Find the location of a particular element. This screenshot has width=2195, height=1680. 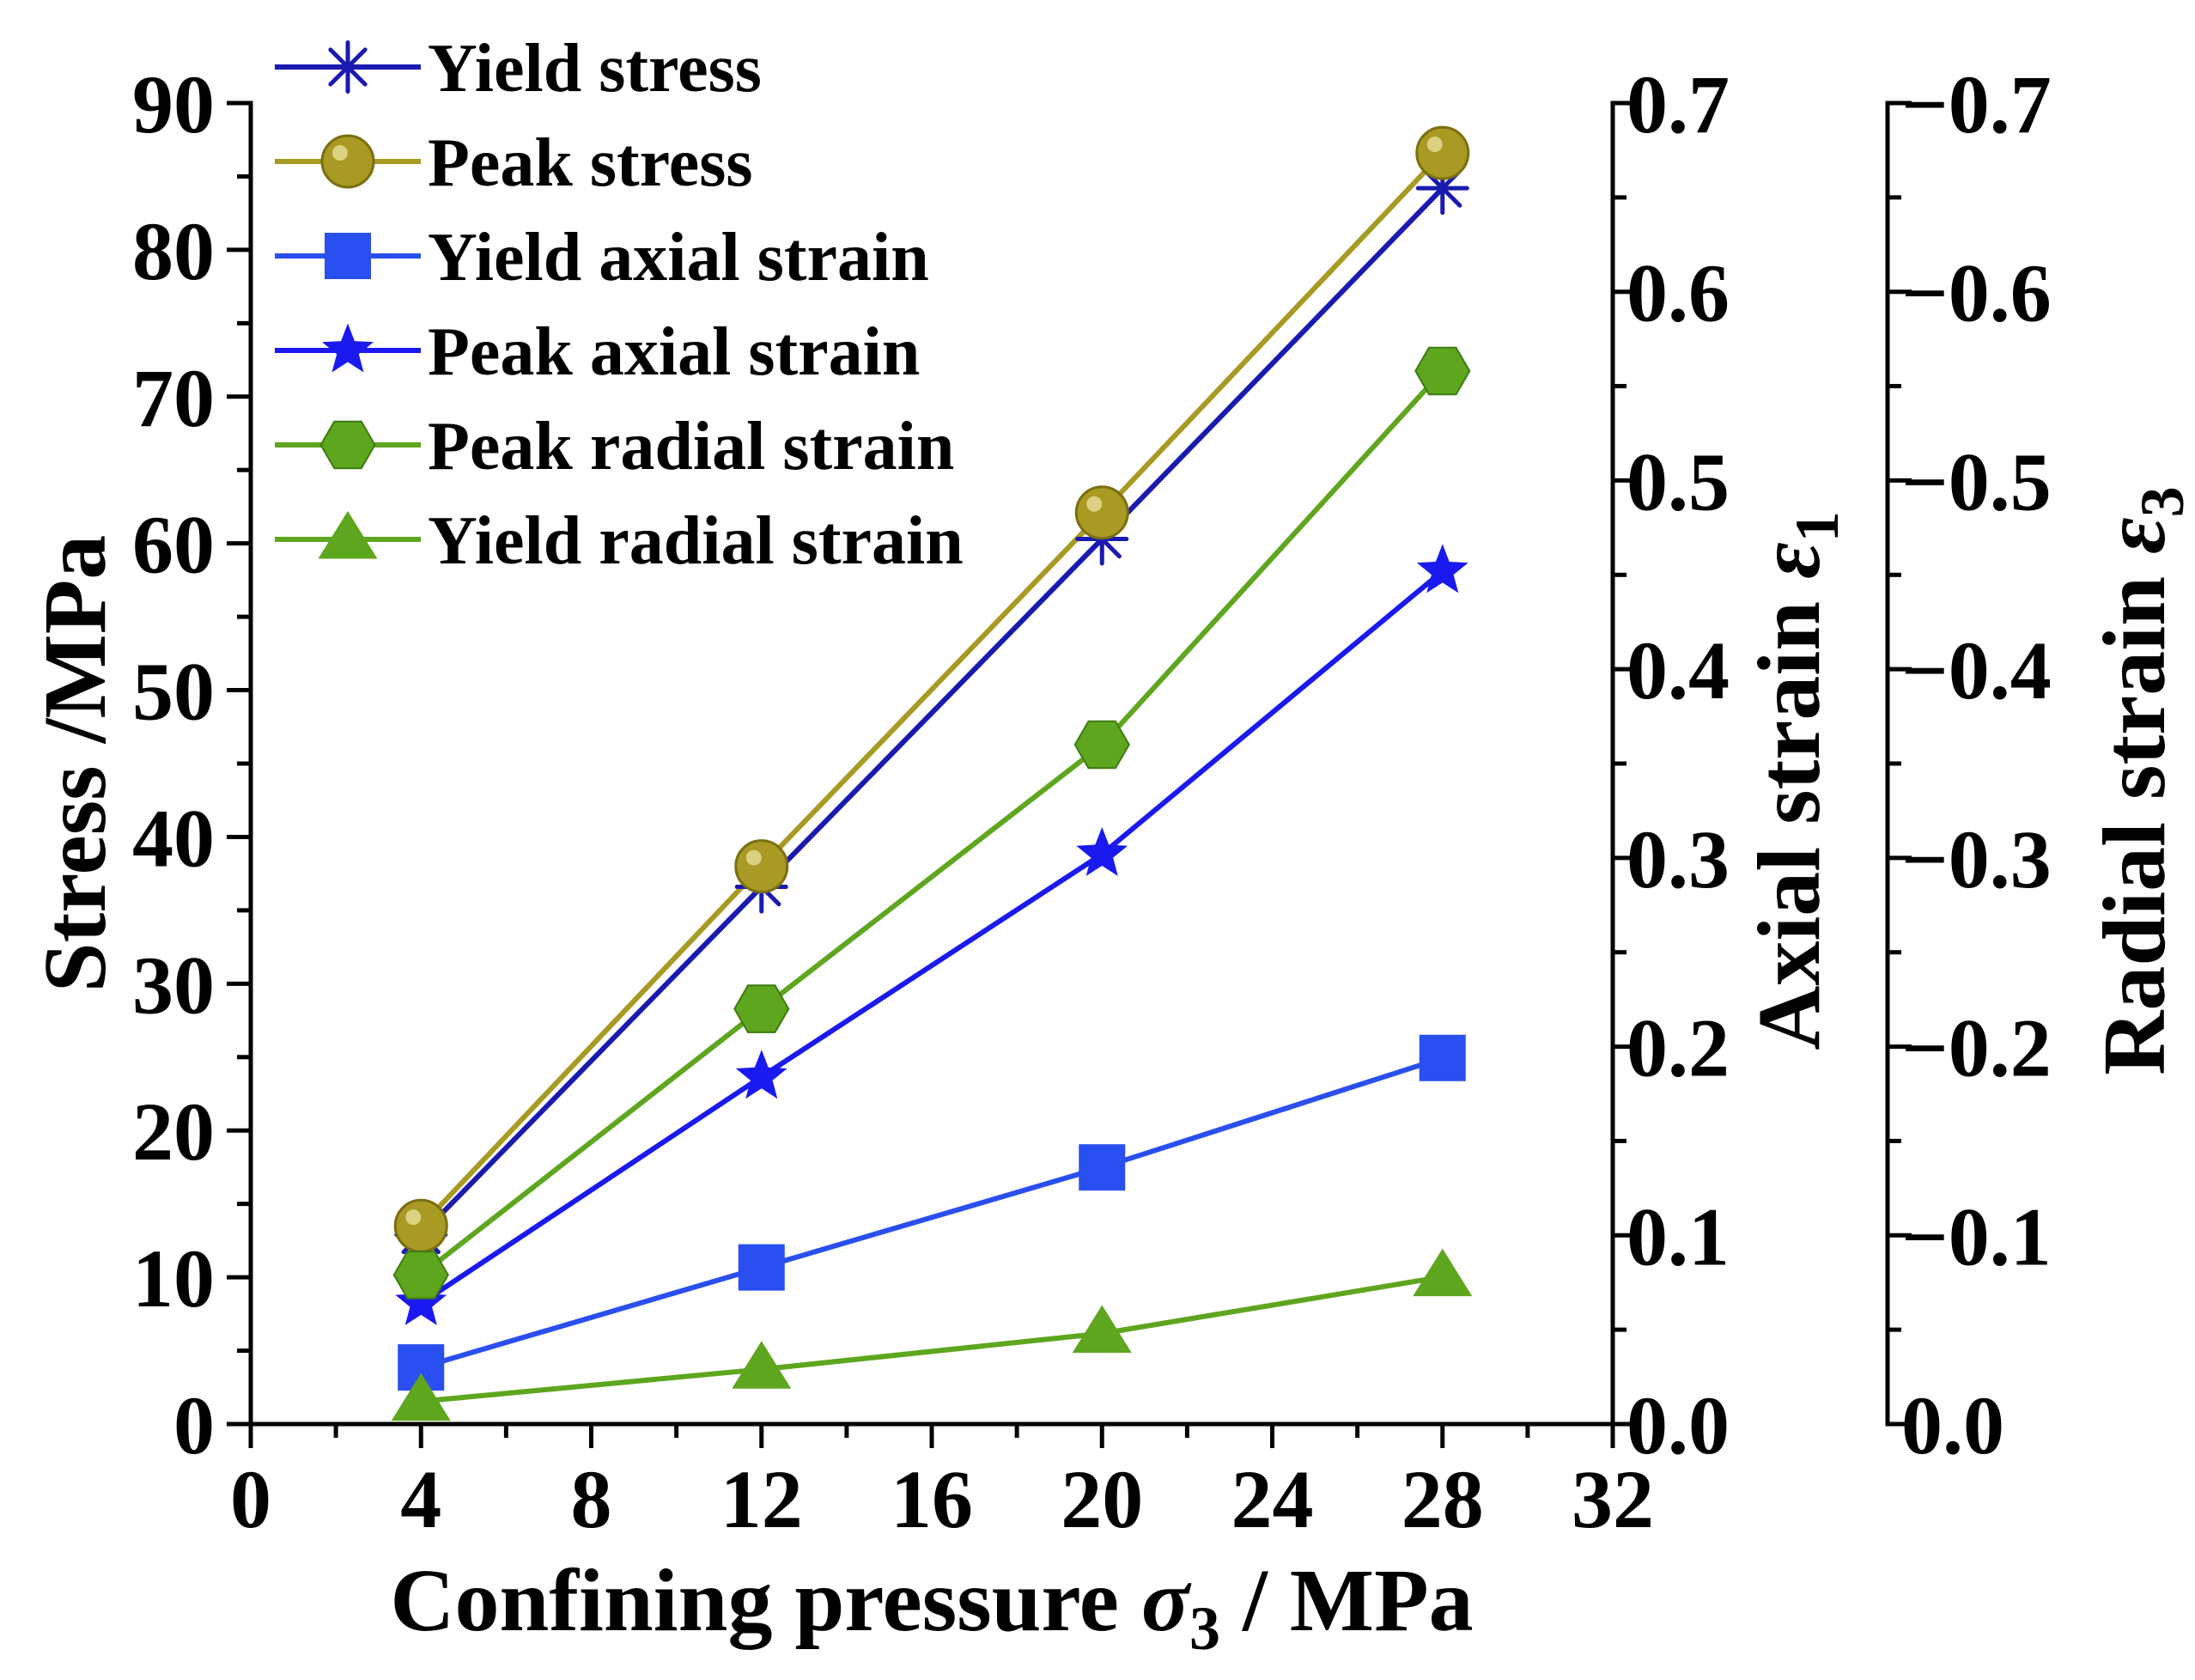

legend-item: Yield axial strain is located at coordinates (602, 257).